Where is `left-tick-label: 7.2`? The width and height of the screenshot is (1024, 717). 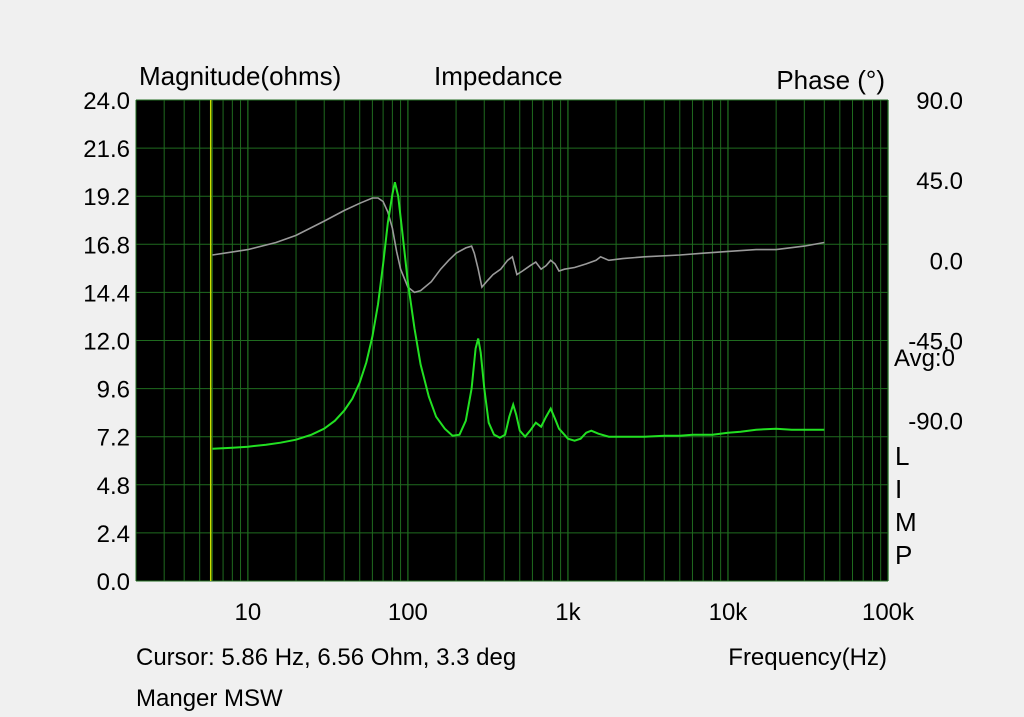
left-tick-label: 7.2 is located at coordinates (113, 438).